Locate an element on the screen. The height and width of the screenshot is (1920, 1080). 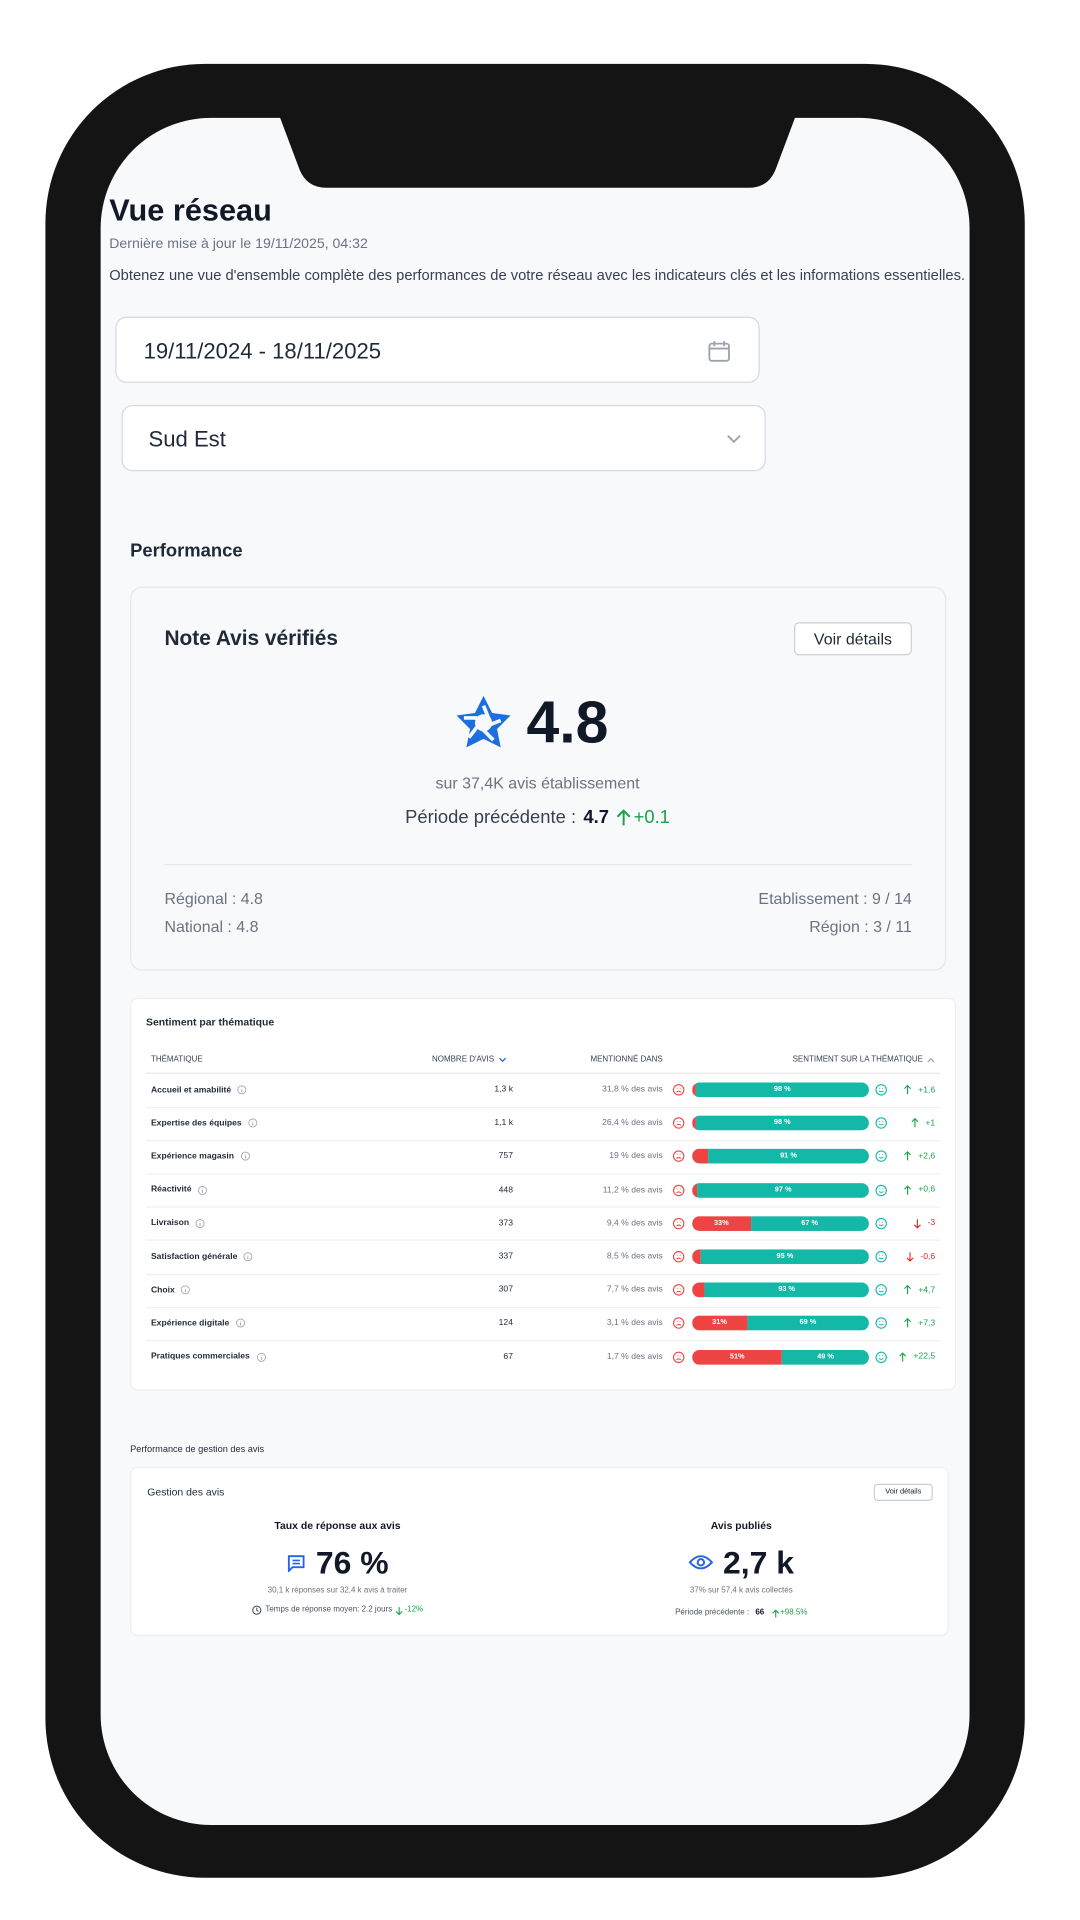
positive-segment: 95 % is located at coordinates (785, 1257).